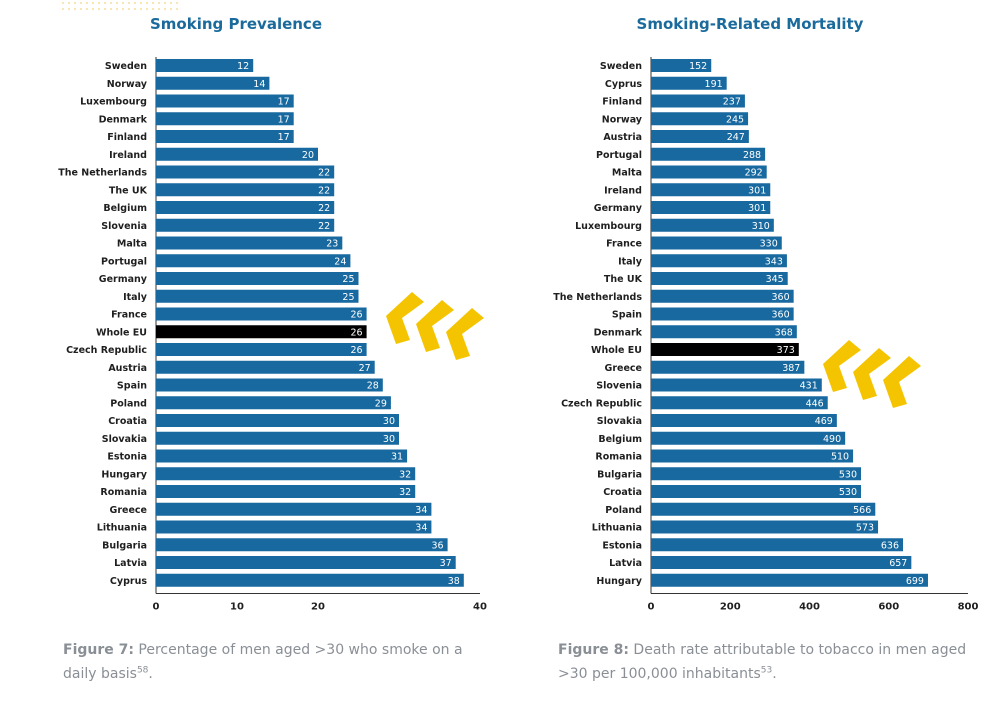  What do you see at coordinates (135, 297) in the screenshot?
I see `category-label: Italy` at bounding box center [135, 297].